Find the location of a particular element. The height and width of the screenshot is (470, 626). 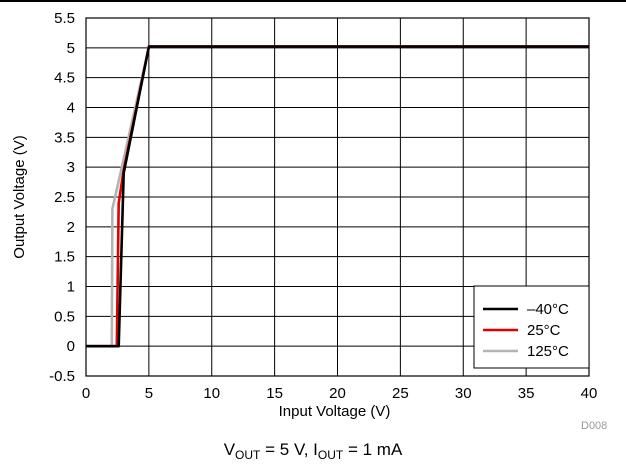

legend: –40°C 25°C 125°C is located at coordinates (531, 327).